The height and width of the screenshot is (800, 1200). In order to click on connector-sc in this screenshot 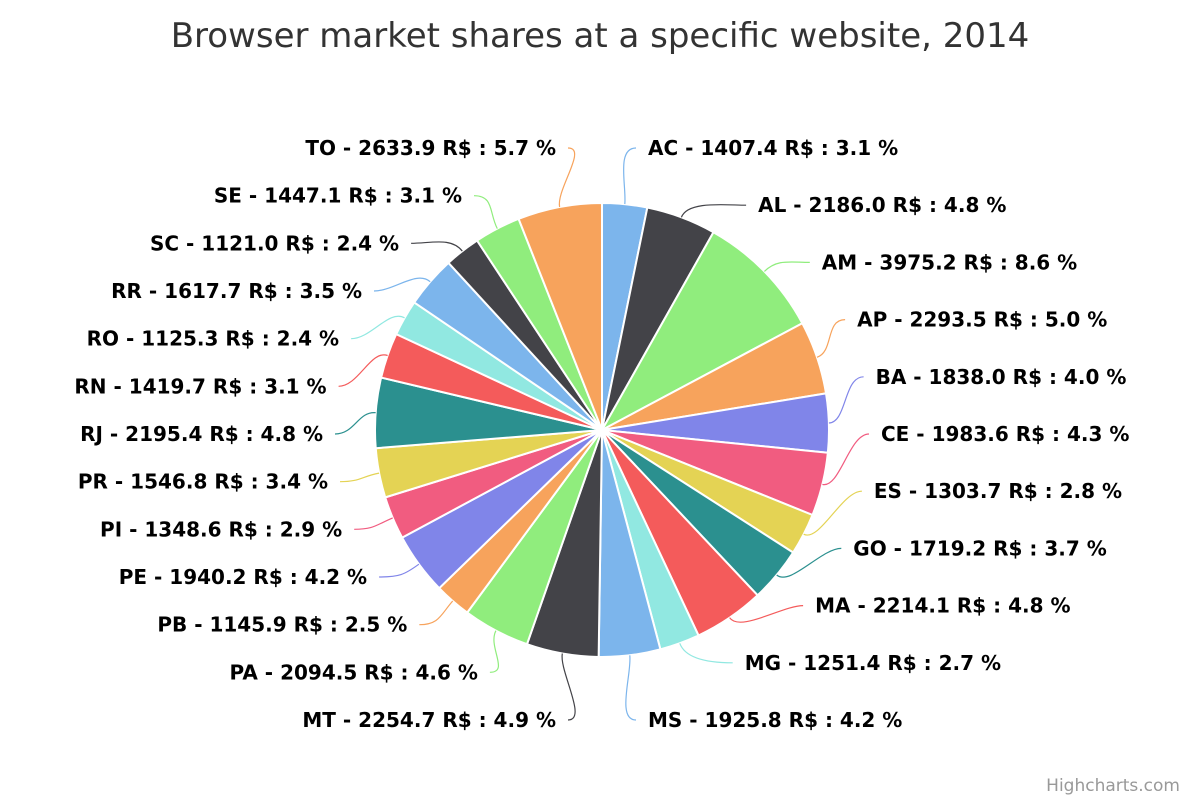, I will do `click(437, 246)`.